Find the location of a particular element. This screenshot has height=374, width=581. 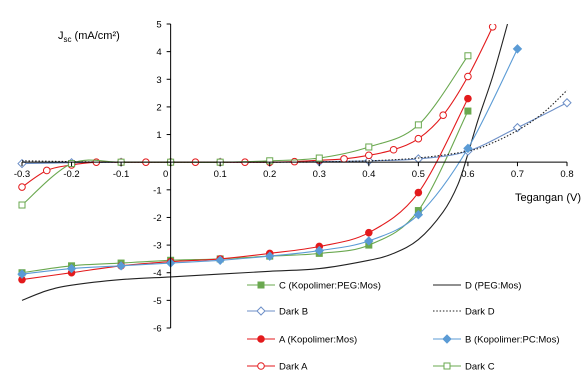

series-c-point is located at coordinates (468, 111).